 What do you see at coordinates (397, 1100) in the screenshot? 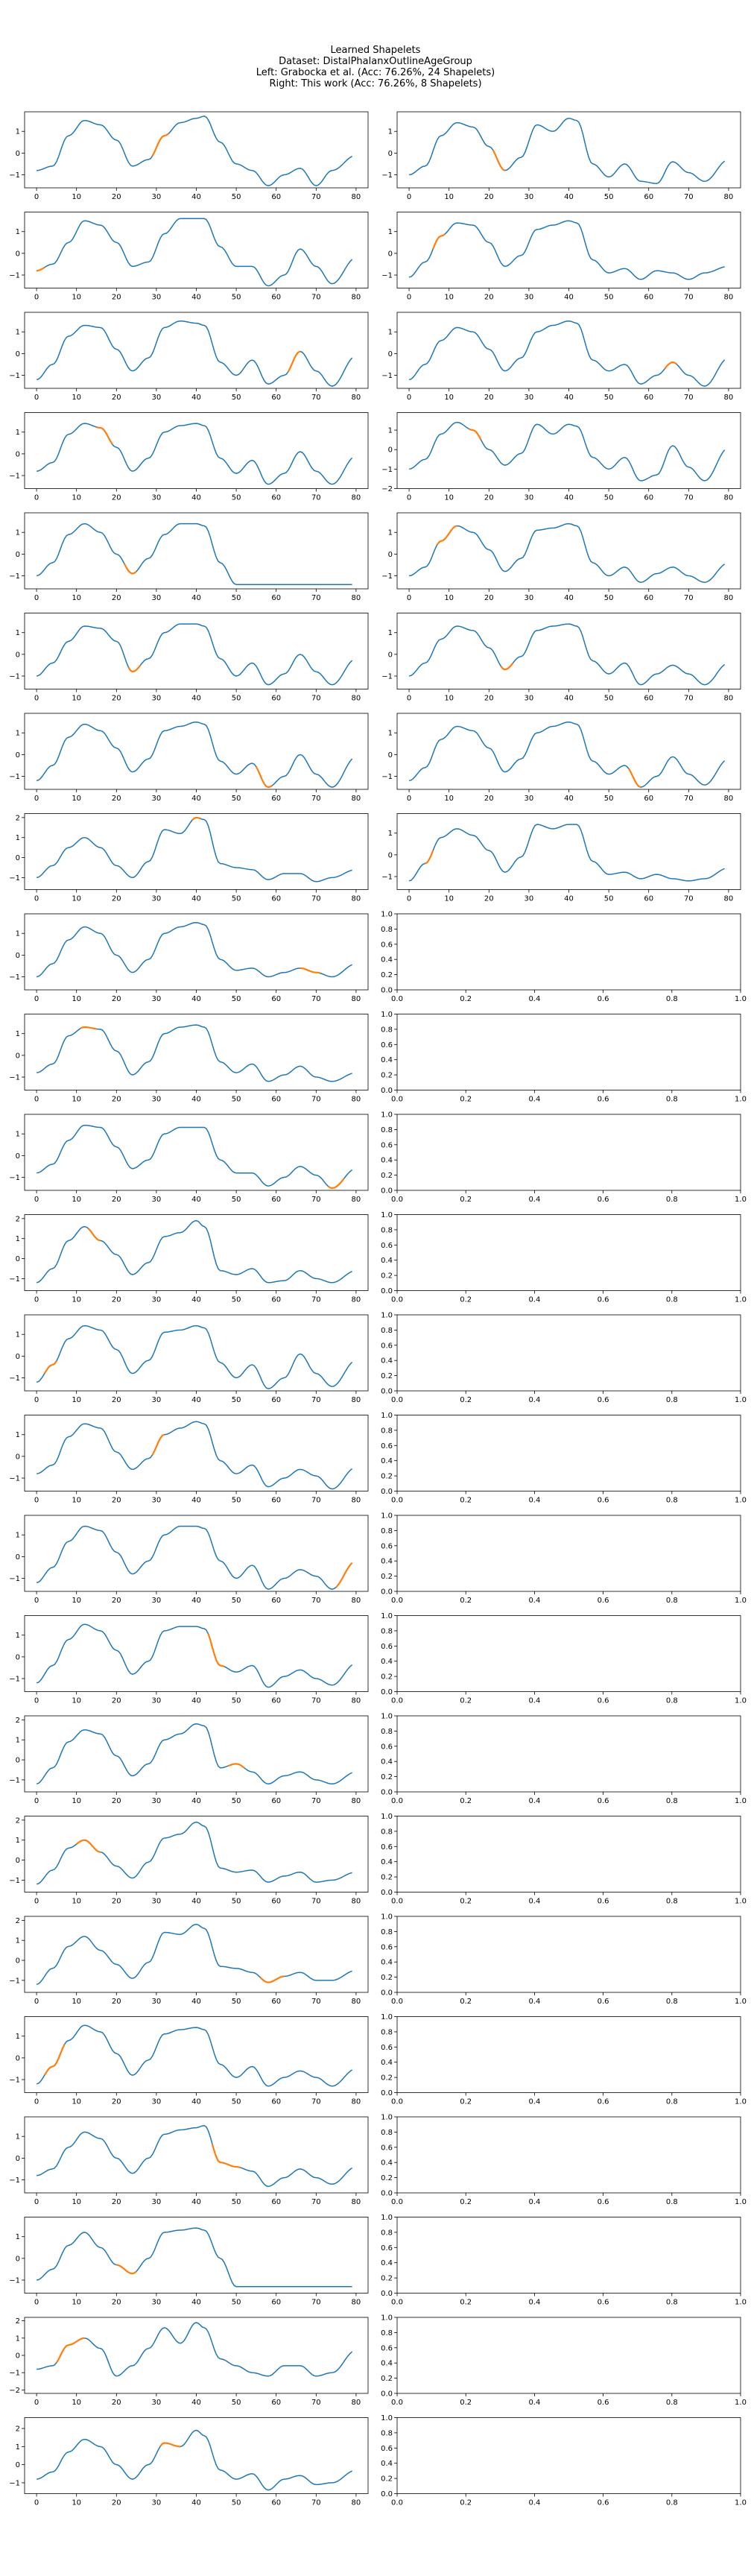
I see `x-tick-label: 0.0` at bounding box center [397, 1100].